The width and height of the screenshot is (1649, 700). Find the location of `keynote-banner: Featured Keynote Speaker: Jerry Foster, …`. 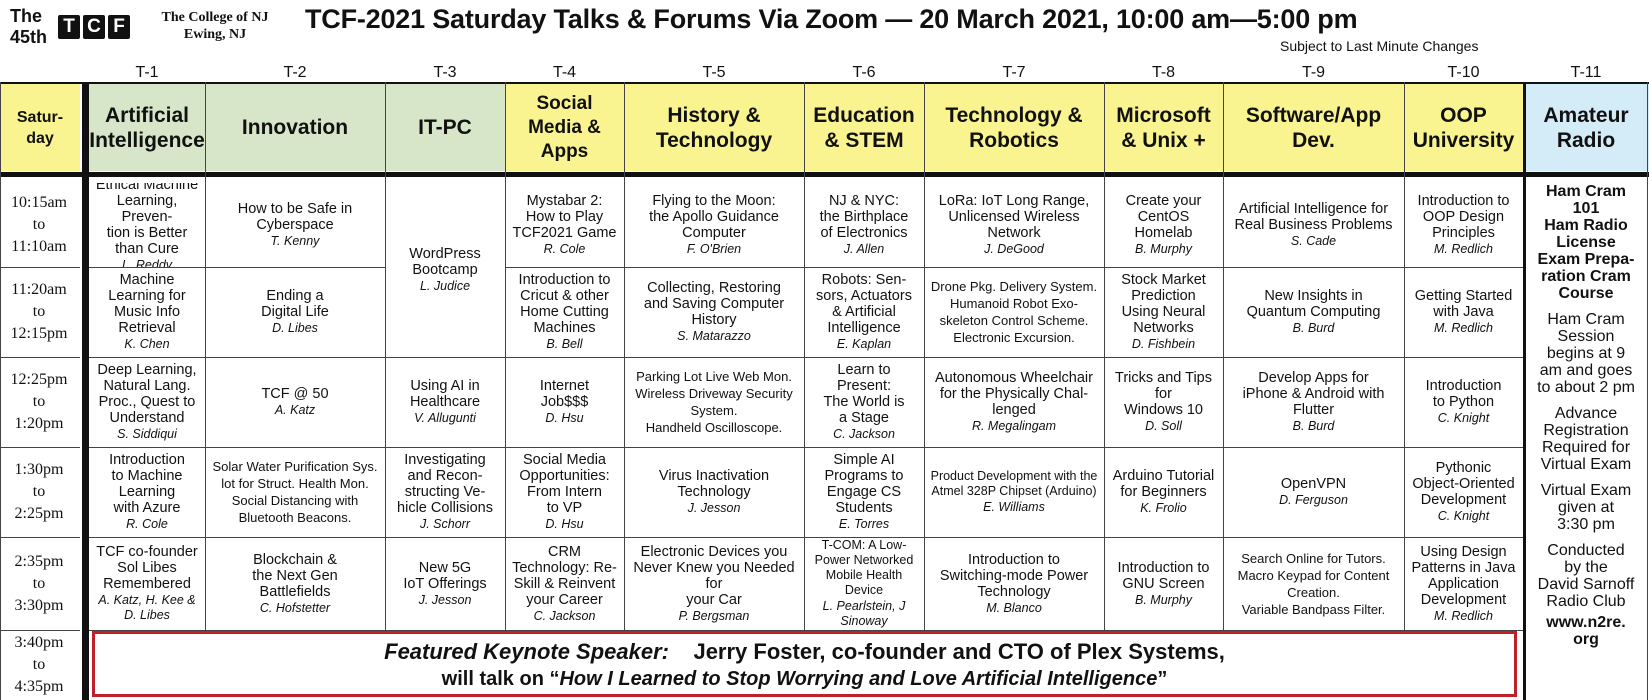

keynote-banner: Featured Keynote Speaker: Jerry Foster, … is located at coordinates (804, 664).